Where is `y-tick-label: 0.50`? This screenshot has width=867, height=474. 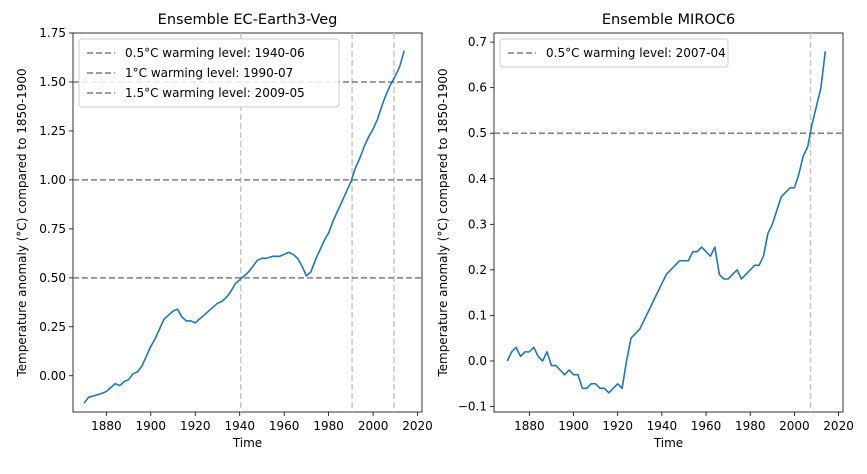
y-tick-label: 0.50 is located at coordinates (52, 278).